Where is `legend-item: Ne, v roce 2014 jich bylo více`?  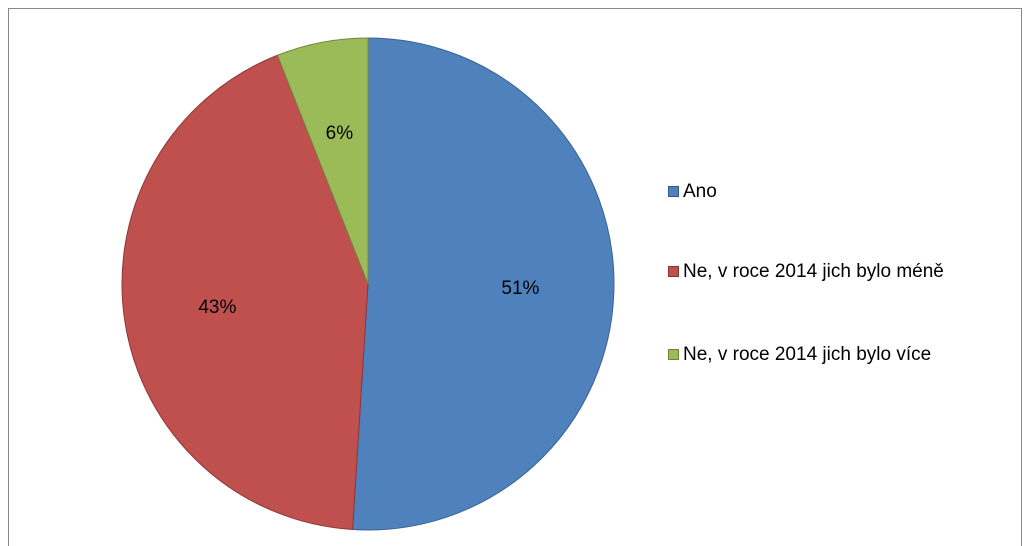 legend-item: Ne, v roce 2014 jich bylo více is located at coordinates (828, 354).